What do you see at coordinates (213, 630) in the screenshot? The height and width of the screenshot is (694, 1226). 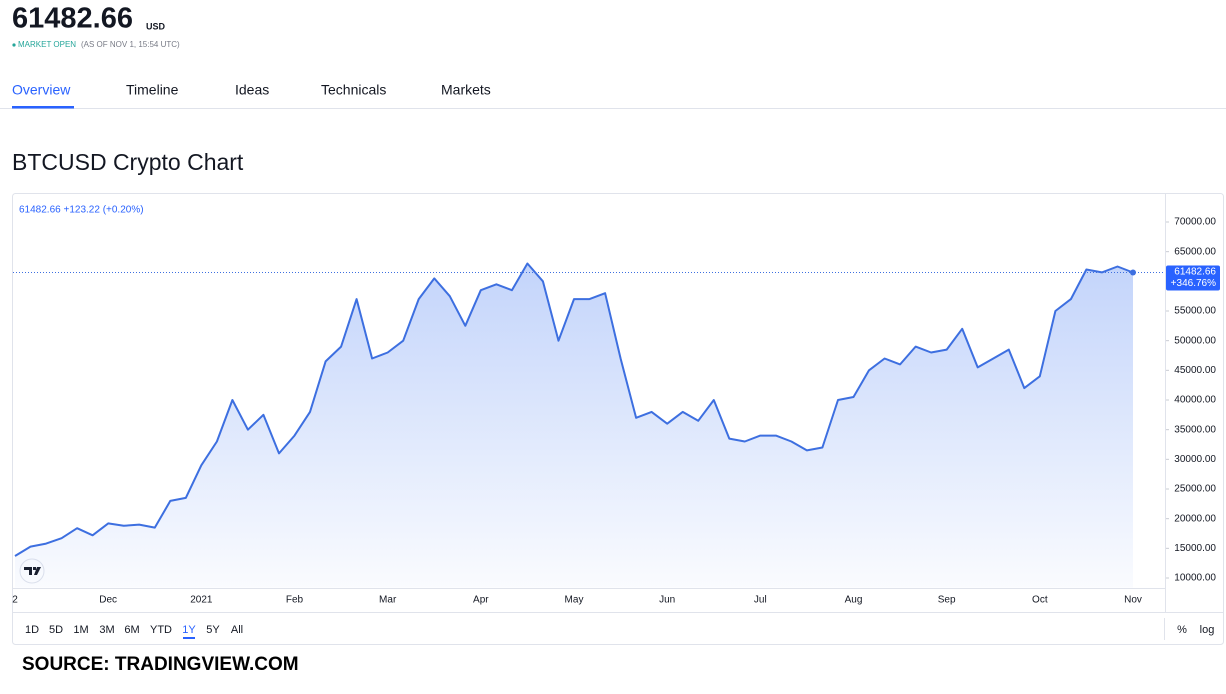 I see `range-button: 5Y` at bounding box center [213, 630].